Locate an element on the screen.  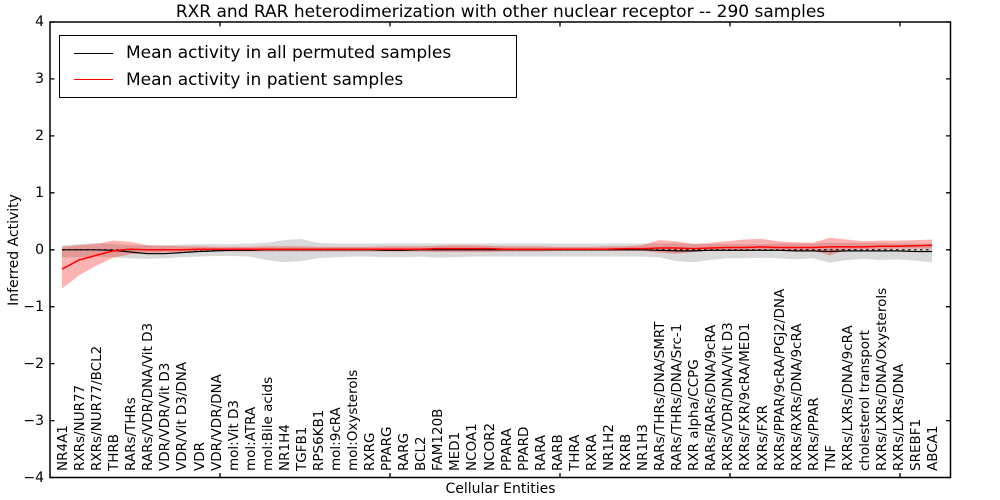
x-tick-label: RXRs/LXRs/DNA/9cRA is located at coordinates (847, 398).